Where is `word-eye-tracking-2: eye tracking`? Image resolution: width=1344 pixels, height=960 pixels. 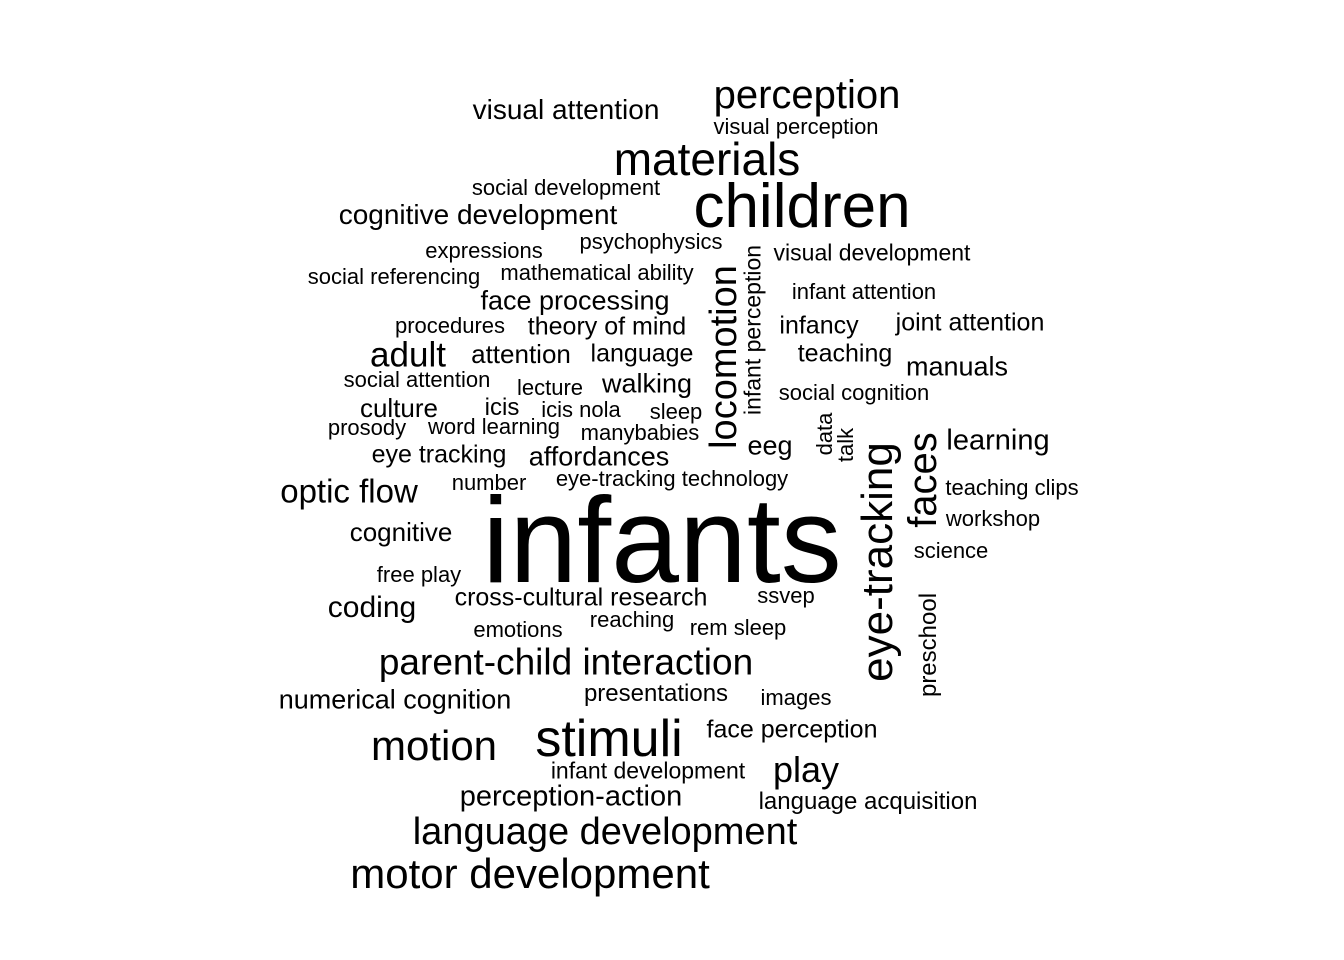
word-eye-tracking-2: eye tracking is located at coordinates (439, 454).